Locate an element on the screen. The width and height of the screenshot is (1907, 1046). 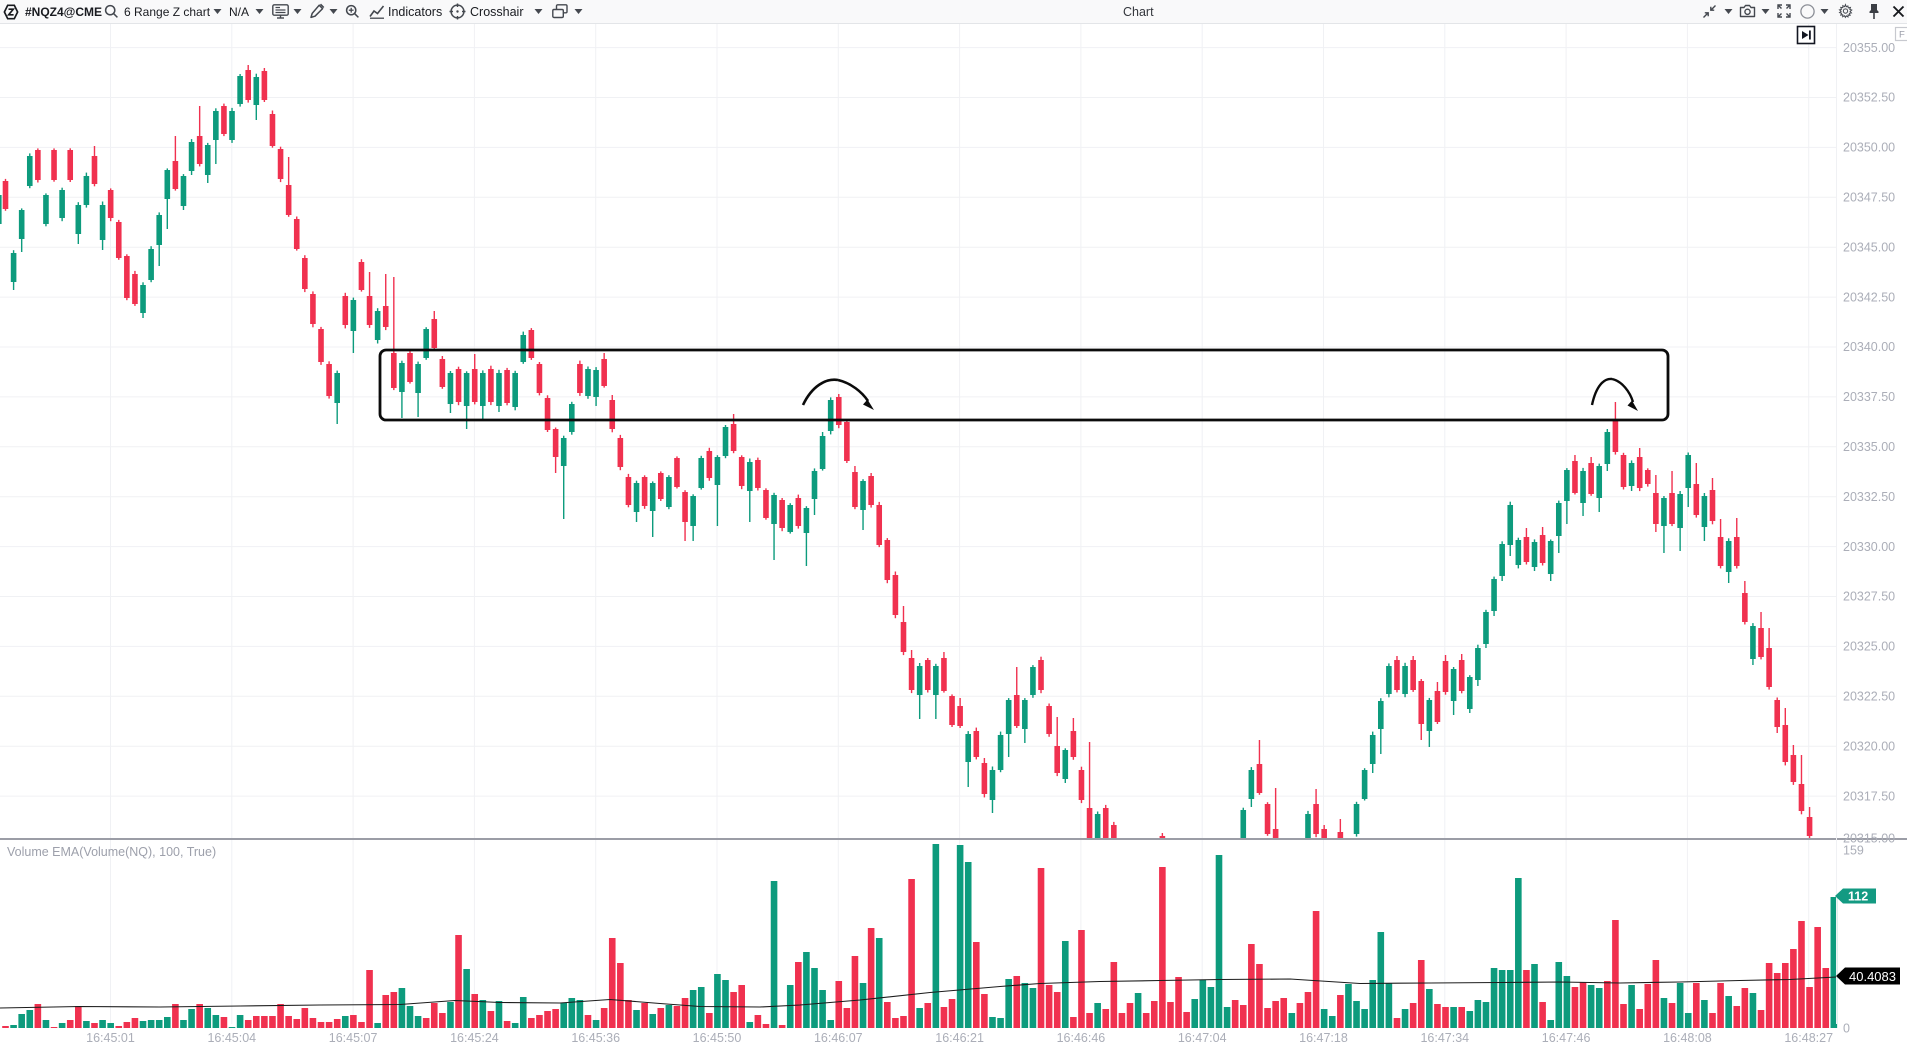
svg-text: 20330.00 is located at coordinates (1869, 547).